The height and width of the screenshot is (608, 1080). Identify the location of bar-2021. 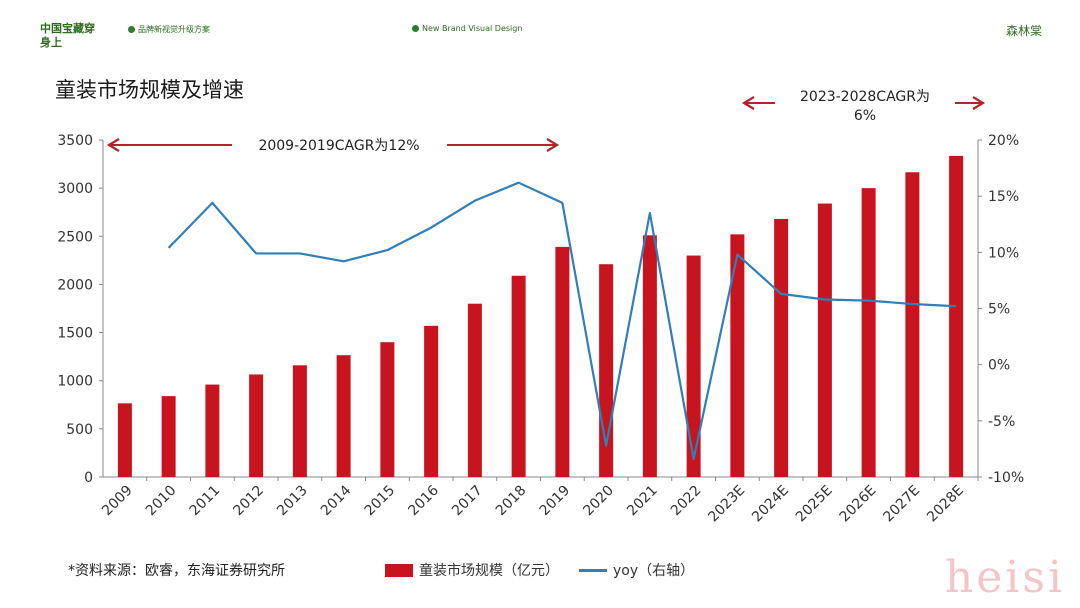
(649, 356).